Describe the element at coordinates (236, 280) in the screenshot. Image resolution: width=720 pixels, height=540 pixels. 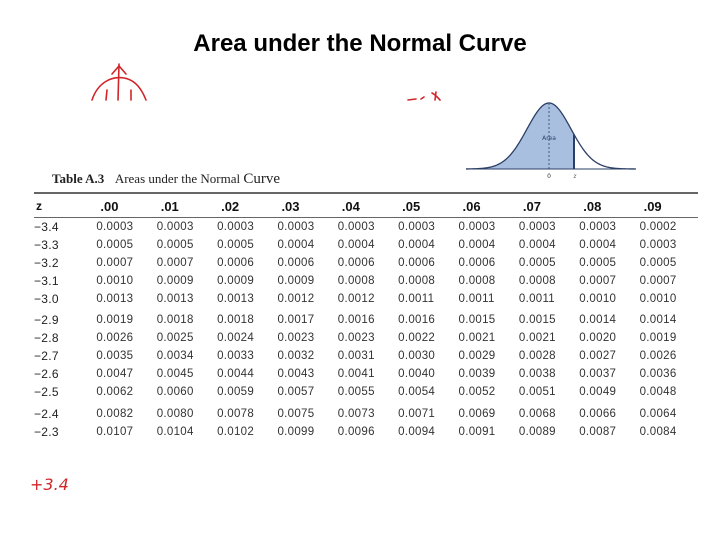
I see `area-value-cell: 0.0009` at that location.